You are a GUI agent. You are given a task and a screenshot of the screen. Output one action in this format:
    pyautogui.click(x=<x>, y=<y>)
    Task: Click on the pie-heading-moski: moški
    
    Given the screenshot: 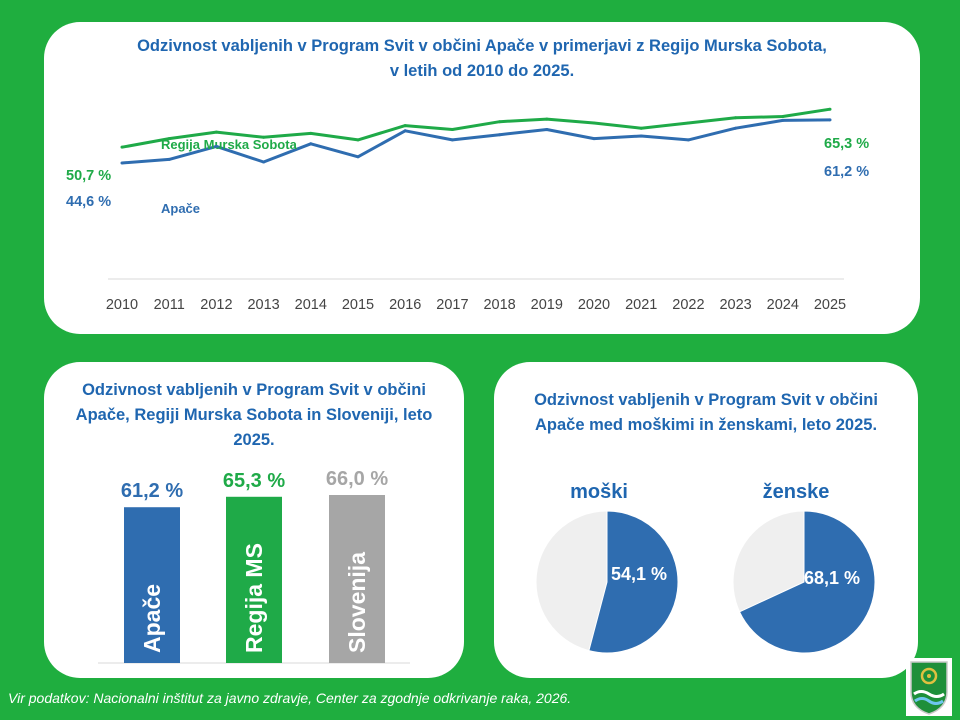 What is the action you would take?
    pyautogui.click(x=599, y=492)
    